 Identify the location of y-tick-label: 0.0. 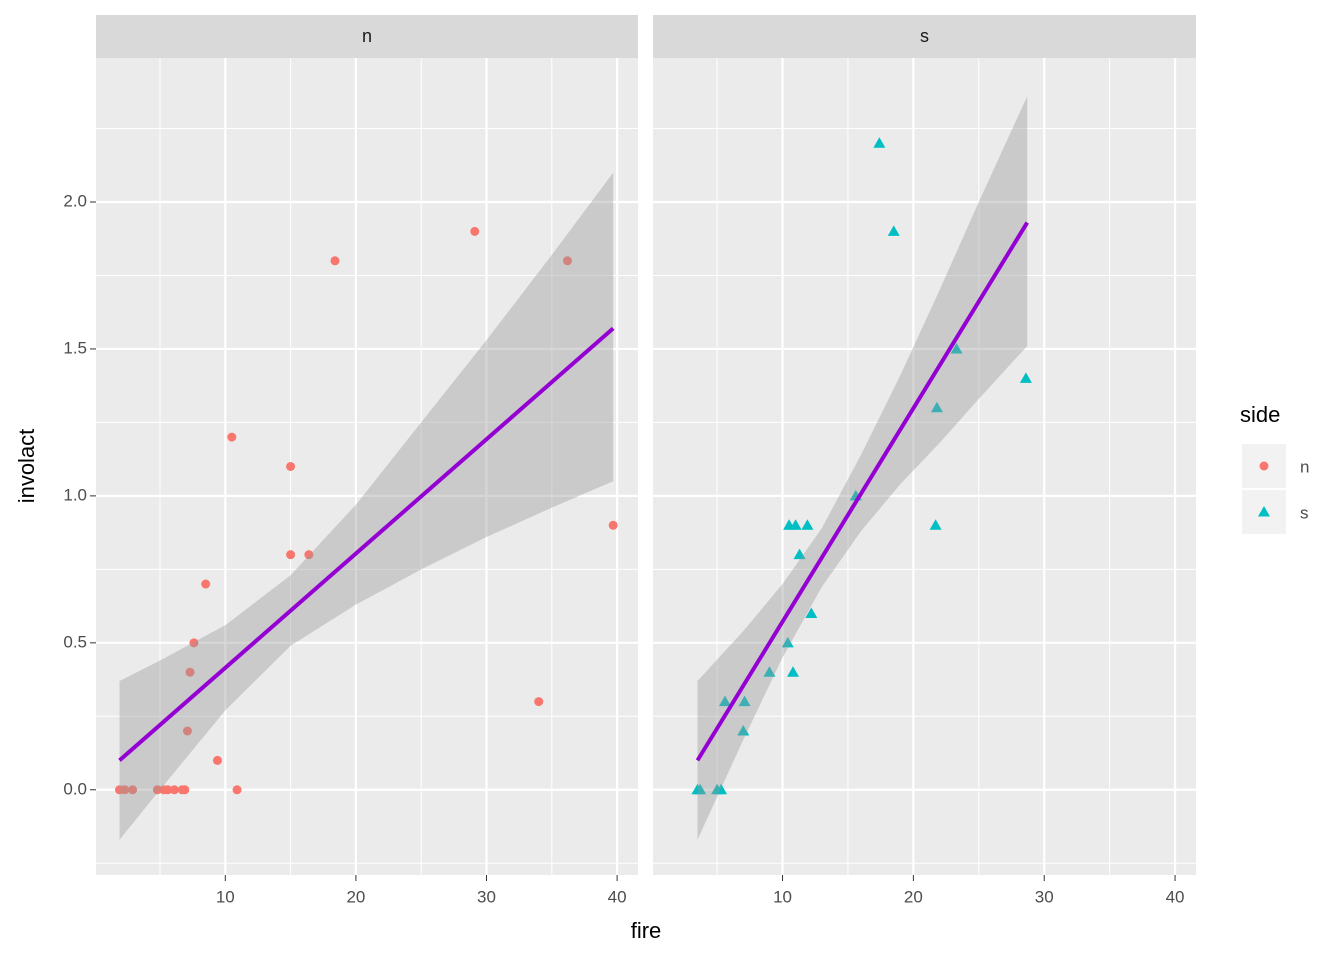
(75, 788).